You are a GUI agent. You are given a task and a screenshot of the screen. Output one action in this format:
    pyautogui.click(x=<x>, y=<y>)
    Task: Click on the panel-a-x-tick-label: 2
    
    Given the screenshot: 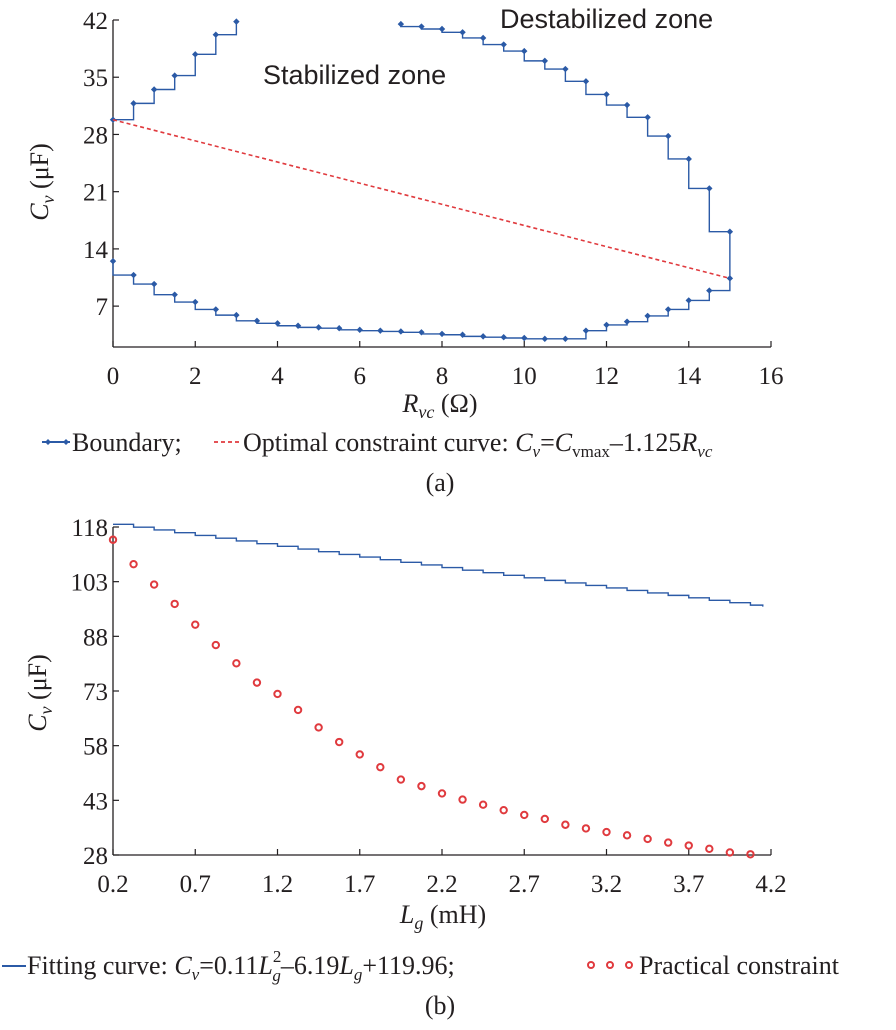 What is the action you would take?
    pyautogui.click(x=195, y=376)
    